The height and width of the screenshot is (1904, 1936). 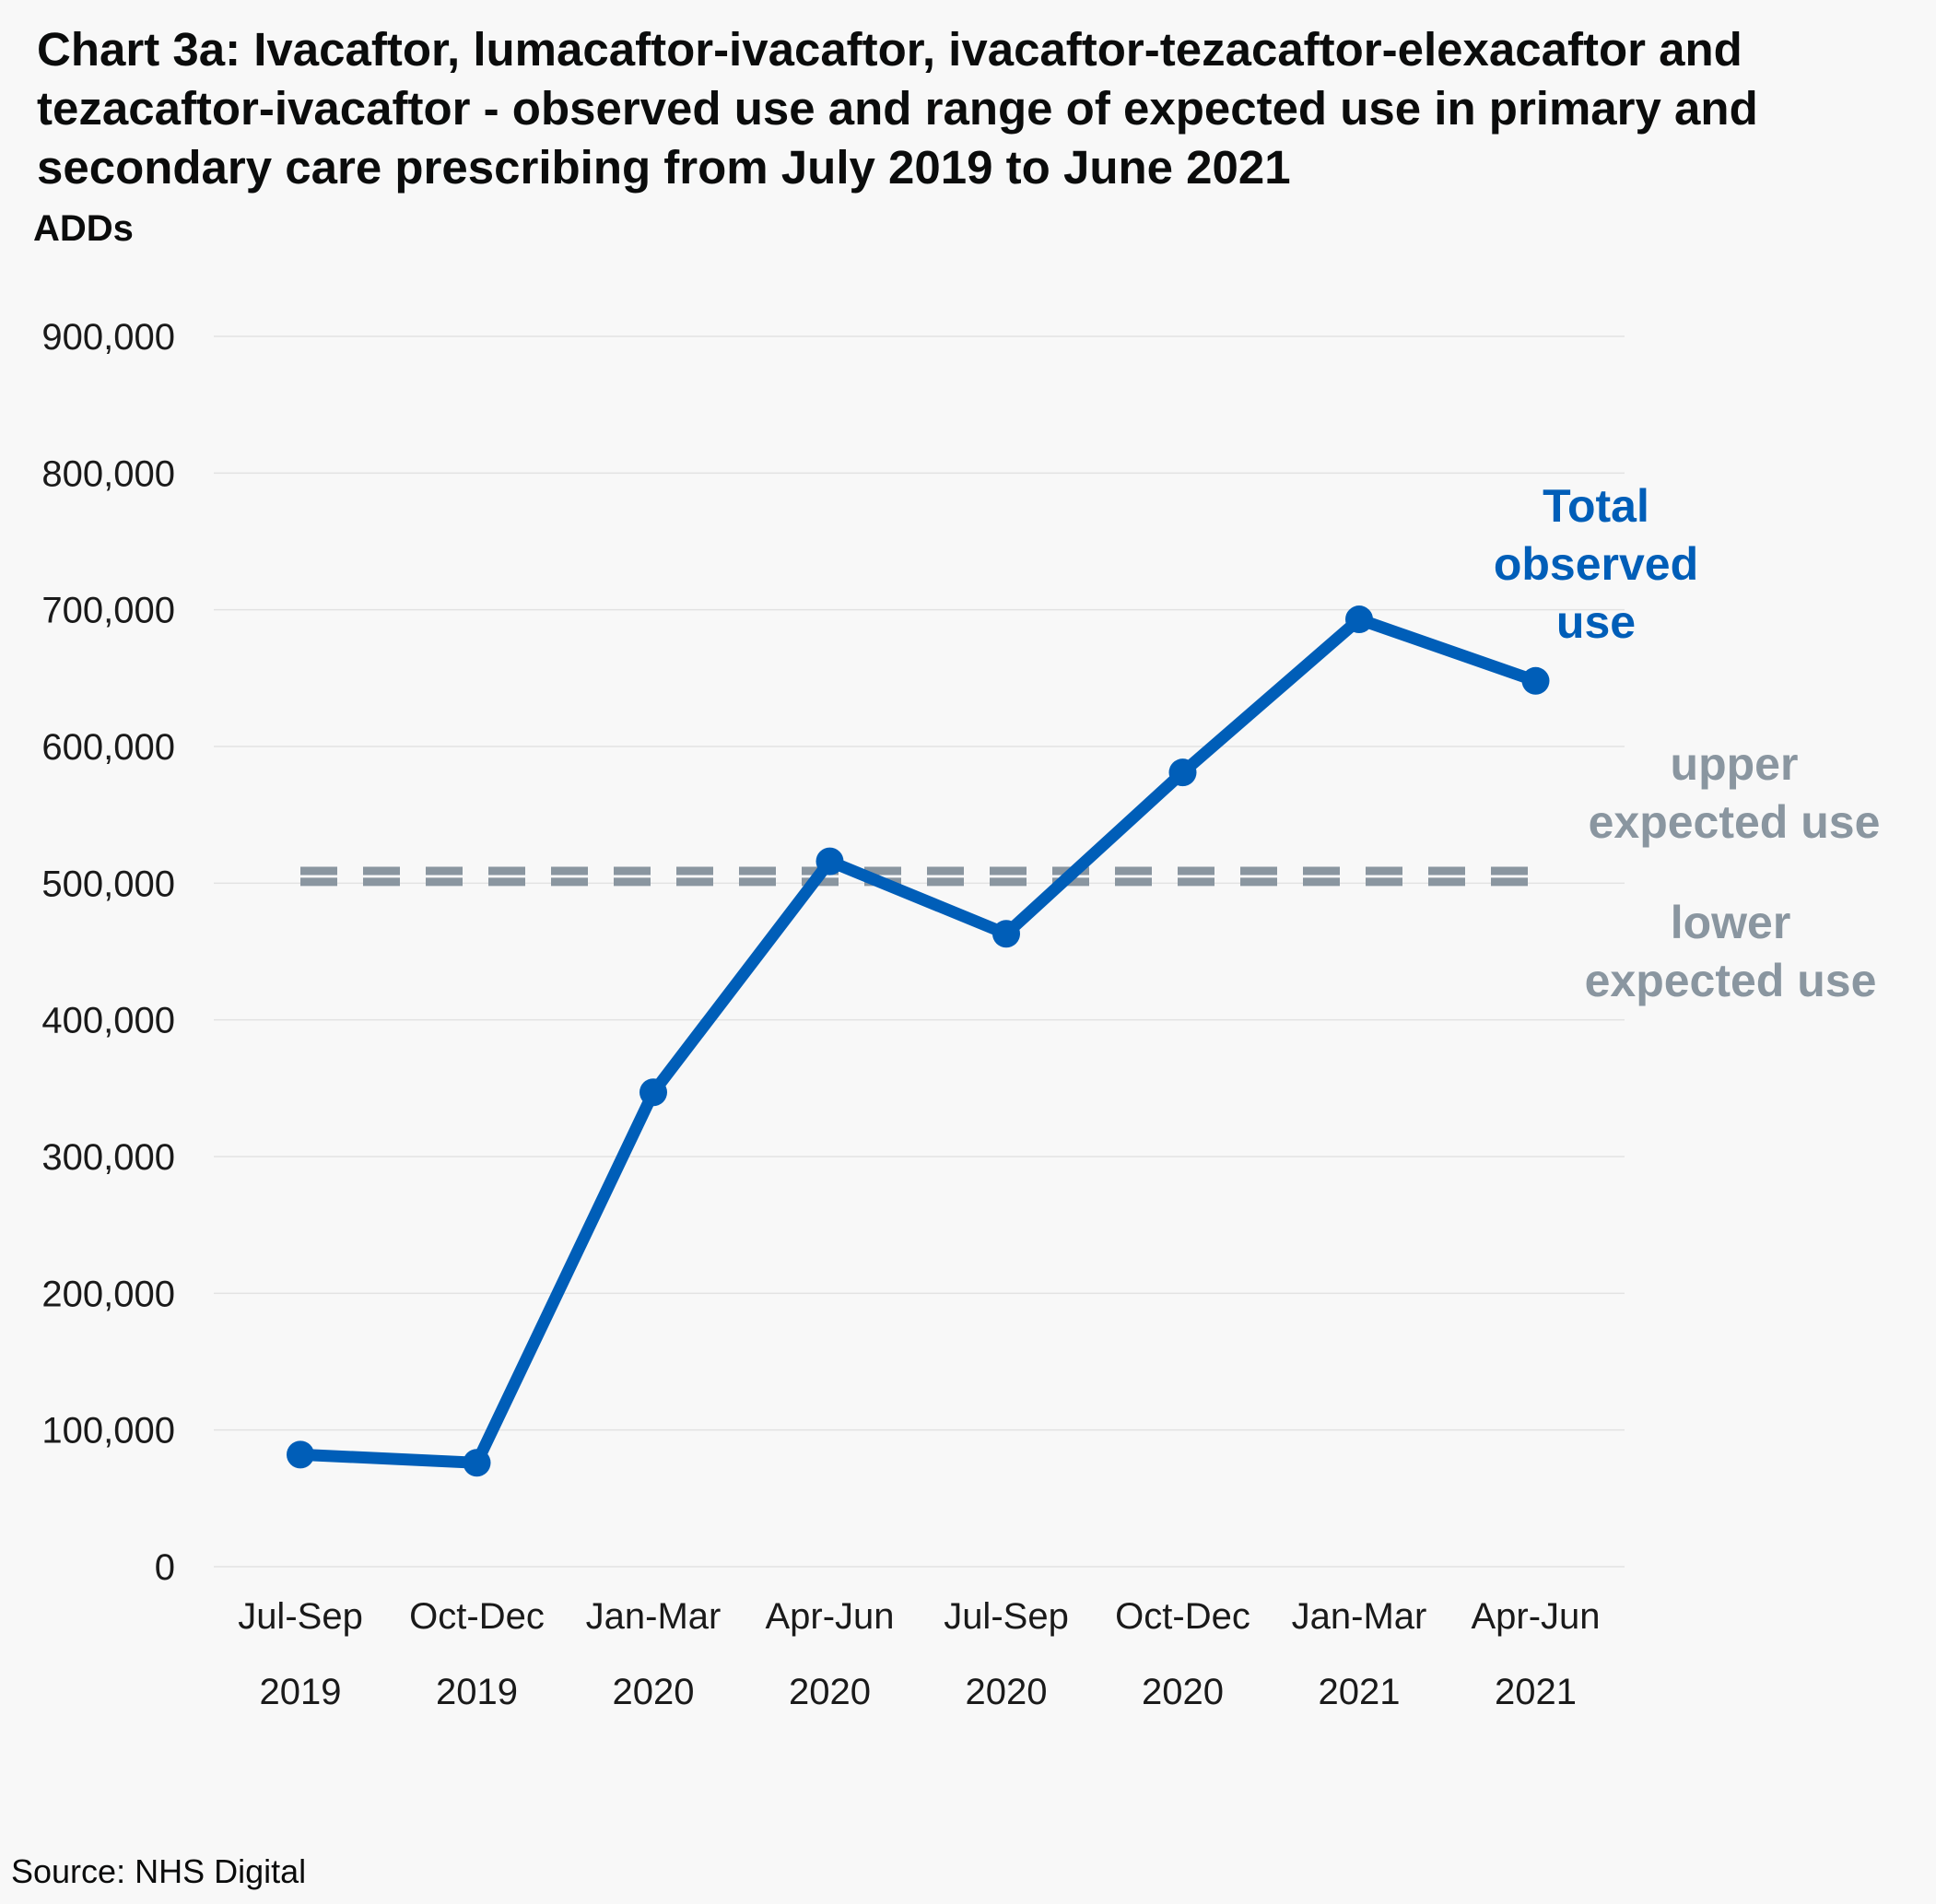 What do you see at coordinates (1596, 564) in the screenshot?
I see `observed-use-label: Total observed use` at bounding box center [1596, 564].